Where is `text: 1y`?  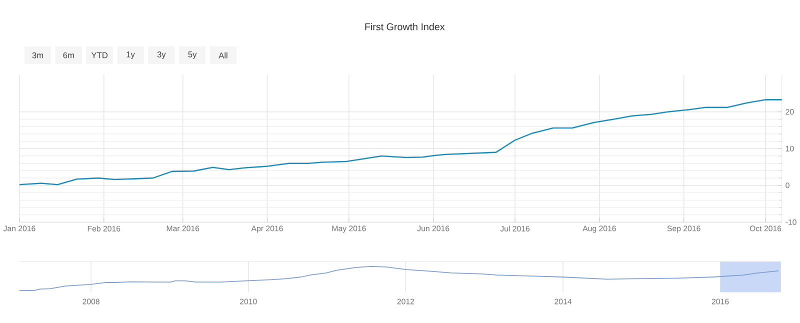
text: 1y is located at coordinates (130, 56).